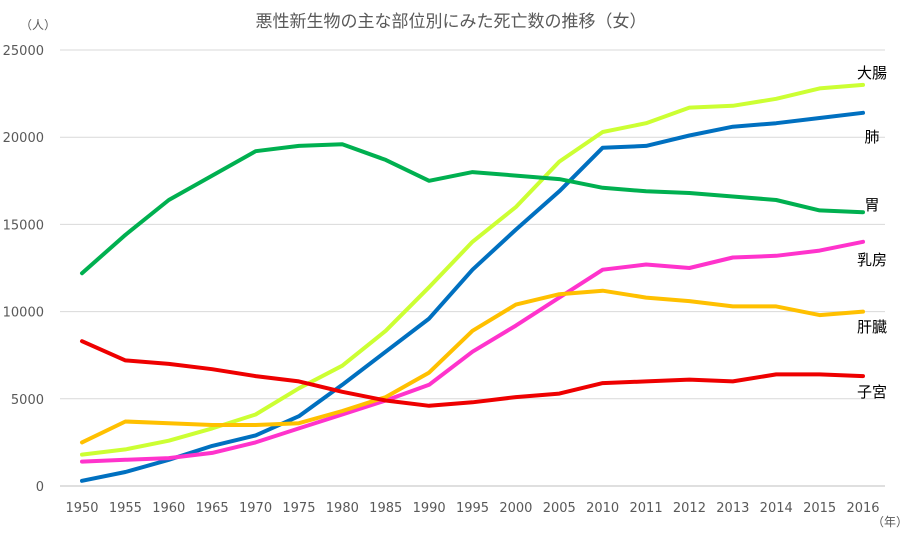  I want to click on x-tick-label: 1950, so click(81, 508).